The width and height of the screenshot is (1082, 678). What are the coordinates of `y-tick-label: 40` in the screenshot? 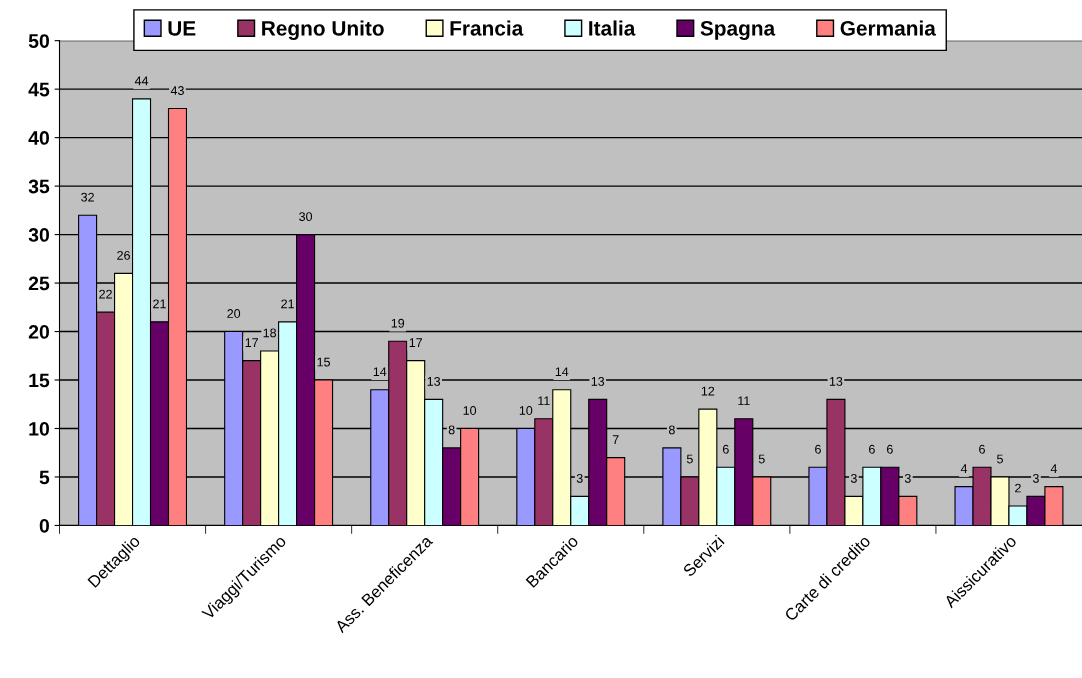 It's located at (38, 138).